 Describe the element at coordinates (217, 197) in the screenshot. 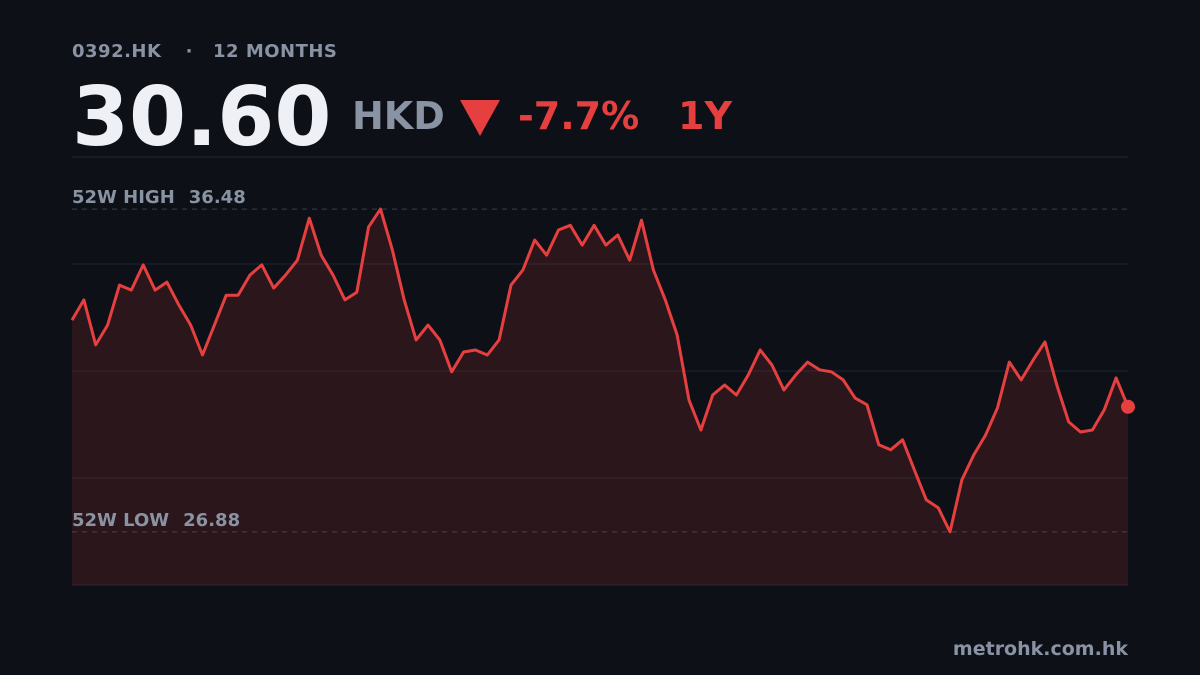

I see `high-value: 36.48` at that location.